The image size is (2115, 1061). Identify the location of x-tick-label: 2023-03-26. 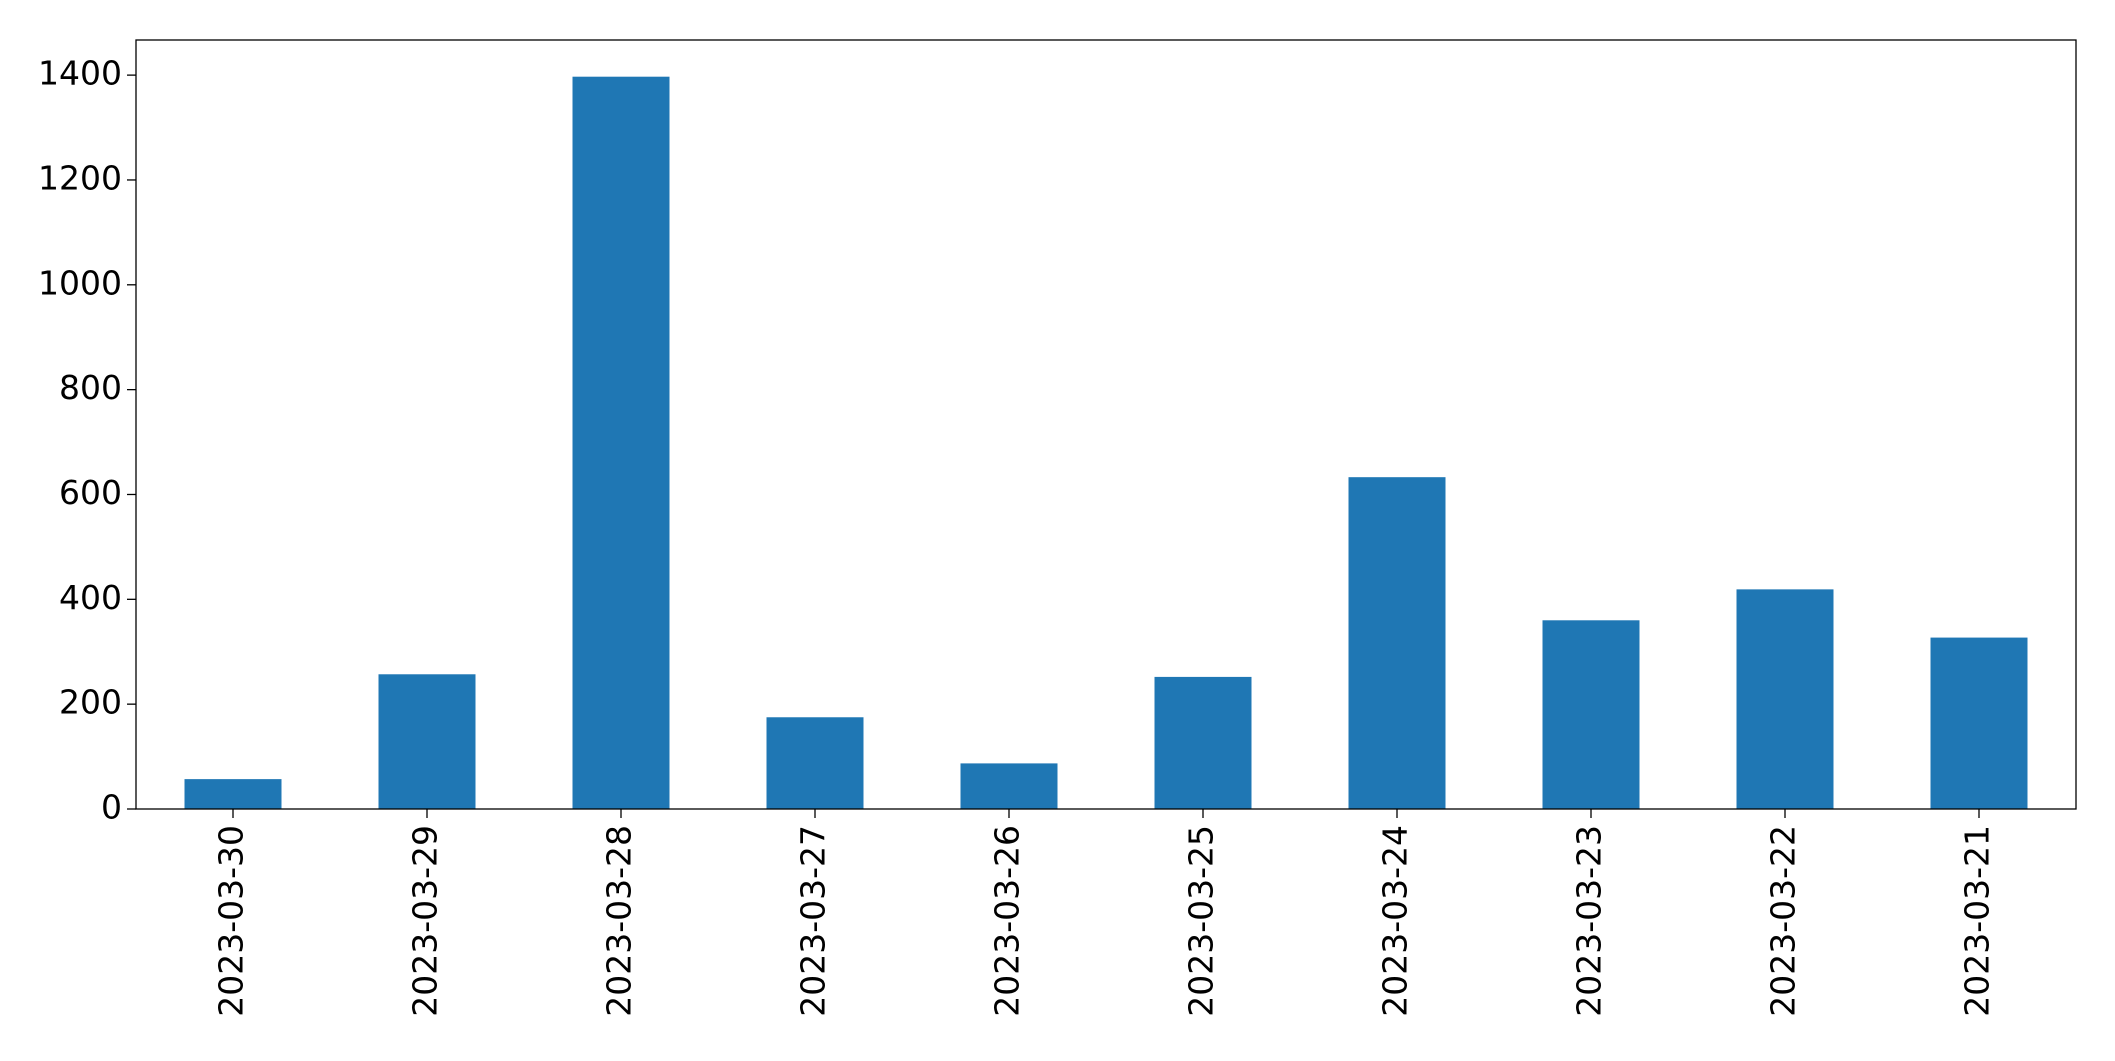
(1007, 921).